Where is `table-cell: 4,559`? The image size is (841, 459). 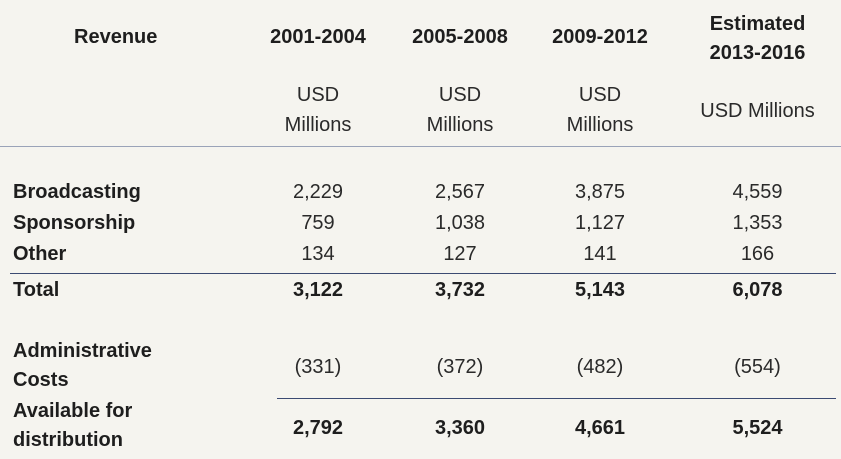
table-cell: 4,559 is located at coordinates (757, 192).